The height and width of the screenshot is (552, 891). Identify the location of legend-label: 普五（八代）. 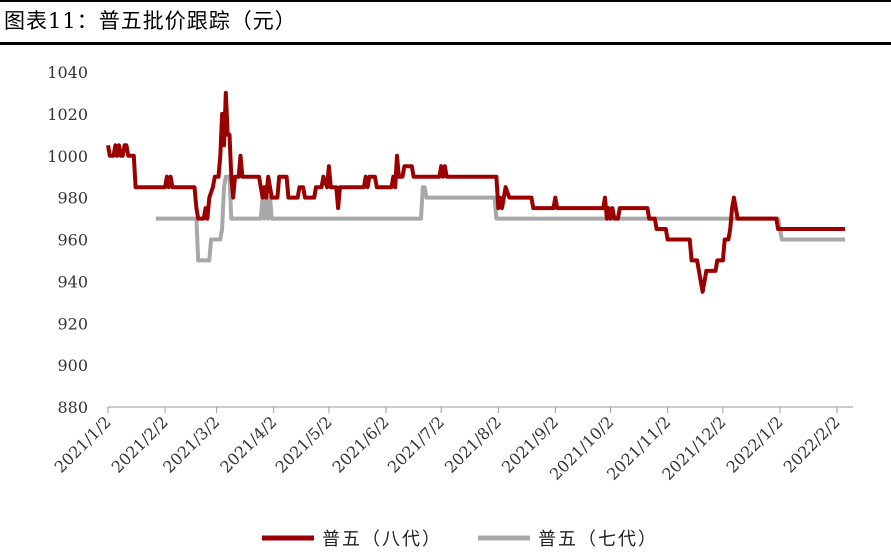
(382, 539).